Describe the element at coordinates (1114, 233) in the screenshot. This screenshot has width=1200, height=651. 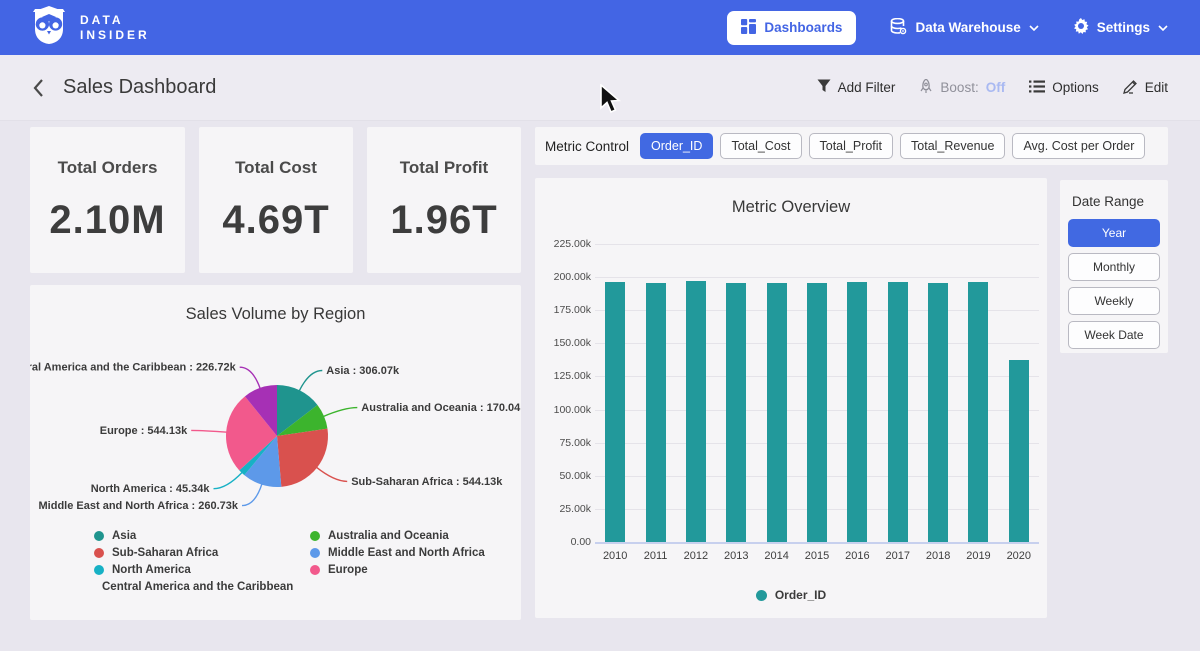
I see `date-range-year-button: Year` at that location.